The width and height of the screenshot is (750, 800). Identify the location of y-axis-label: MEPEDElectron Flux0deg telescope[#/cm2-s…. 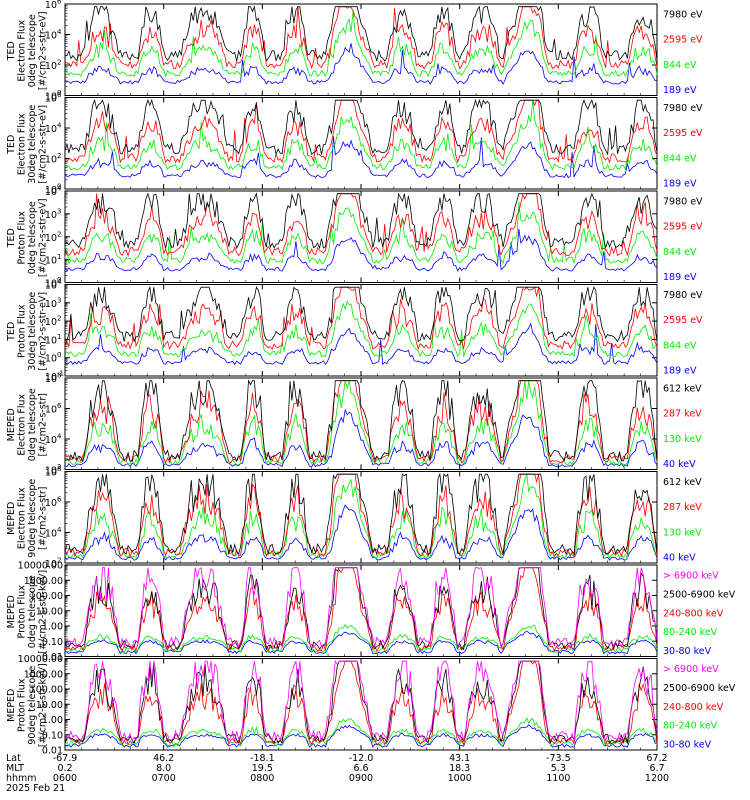
(27, 424).